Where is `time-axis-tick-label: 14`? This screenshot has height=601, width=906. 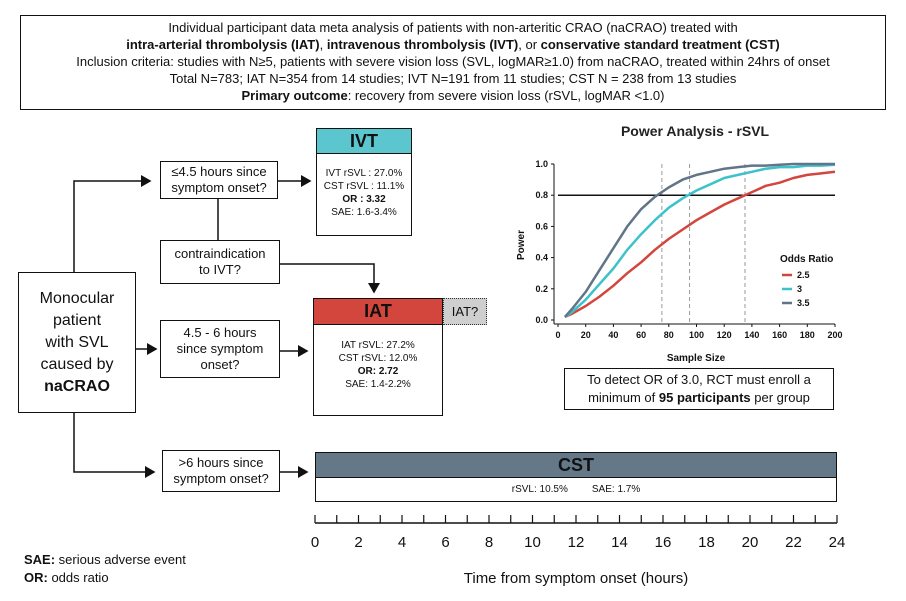 time-axis-tick-label: 14 is located at coordinates (619, 542).